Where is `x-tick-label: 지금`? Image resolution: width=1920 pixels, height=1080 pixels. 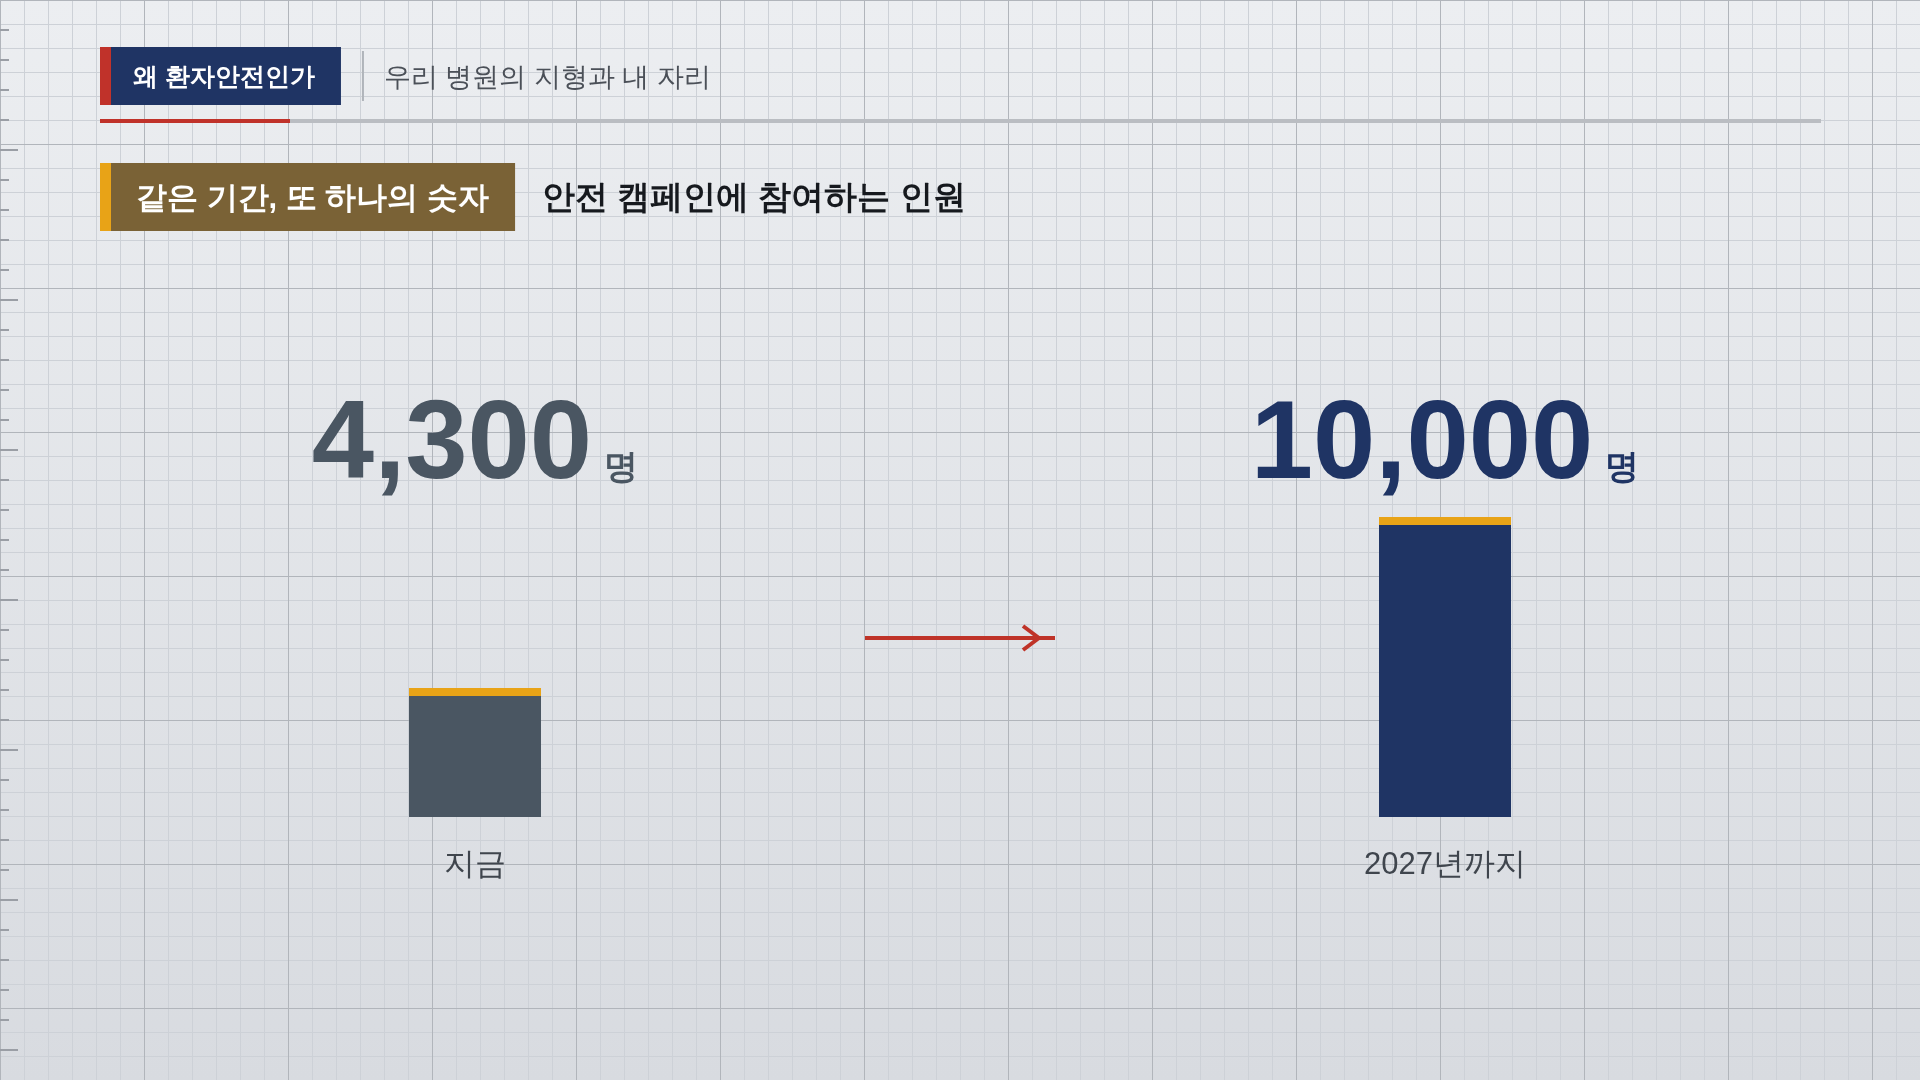
x-tick-label: 지금 is located at coordinates (475, 863).